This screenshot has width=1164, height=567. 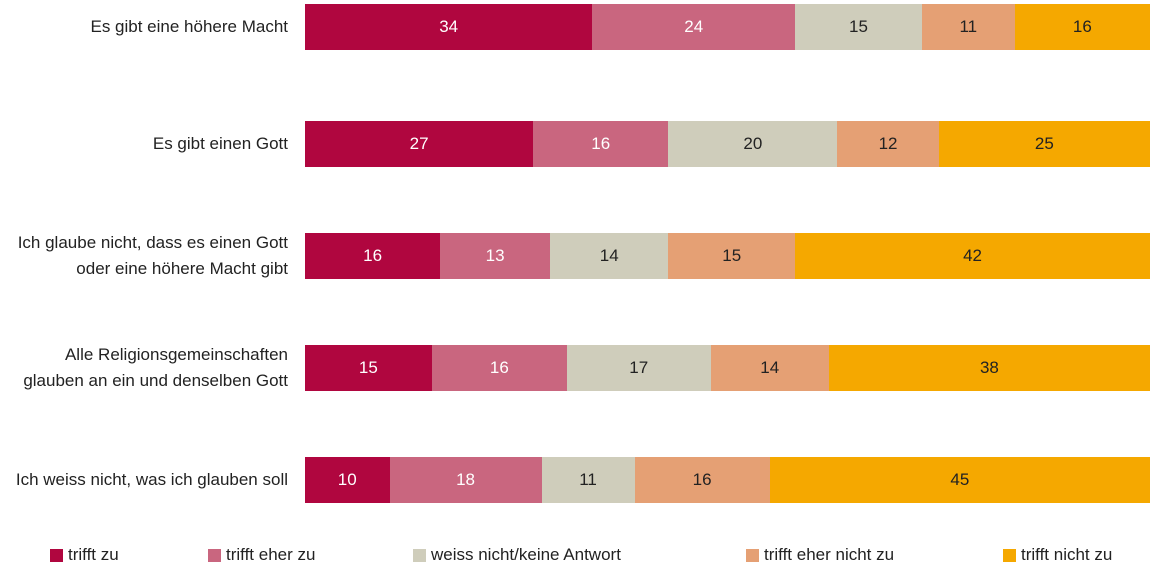 I want to click on bar-segment: 20, so click(x=753, y=144).